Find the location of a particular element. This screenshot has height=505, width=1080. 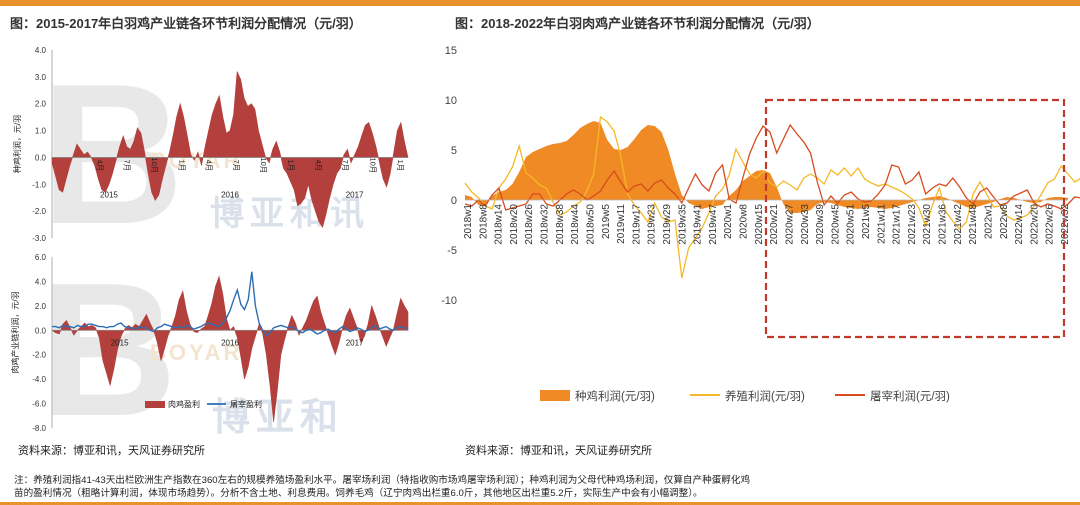

y-axis-title: 种鸡利润，元/羽 is located at coordinates (17, 144).